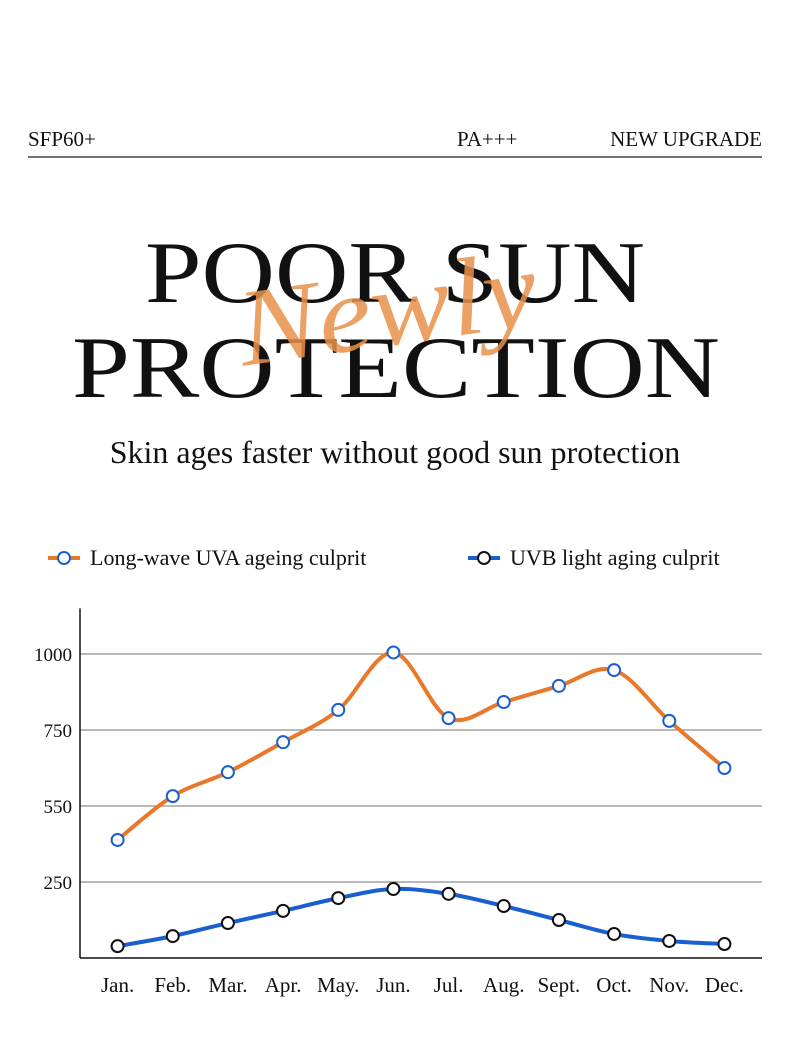 This screenshot has height=1041, width=790. I want to click on x-tick-label: Oct., so click(614, 985).